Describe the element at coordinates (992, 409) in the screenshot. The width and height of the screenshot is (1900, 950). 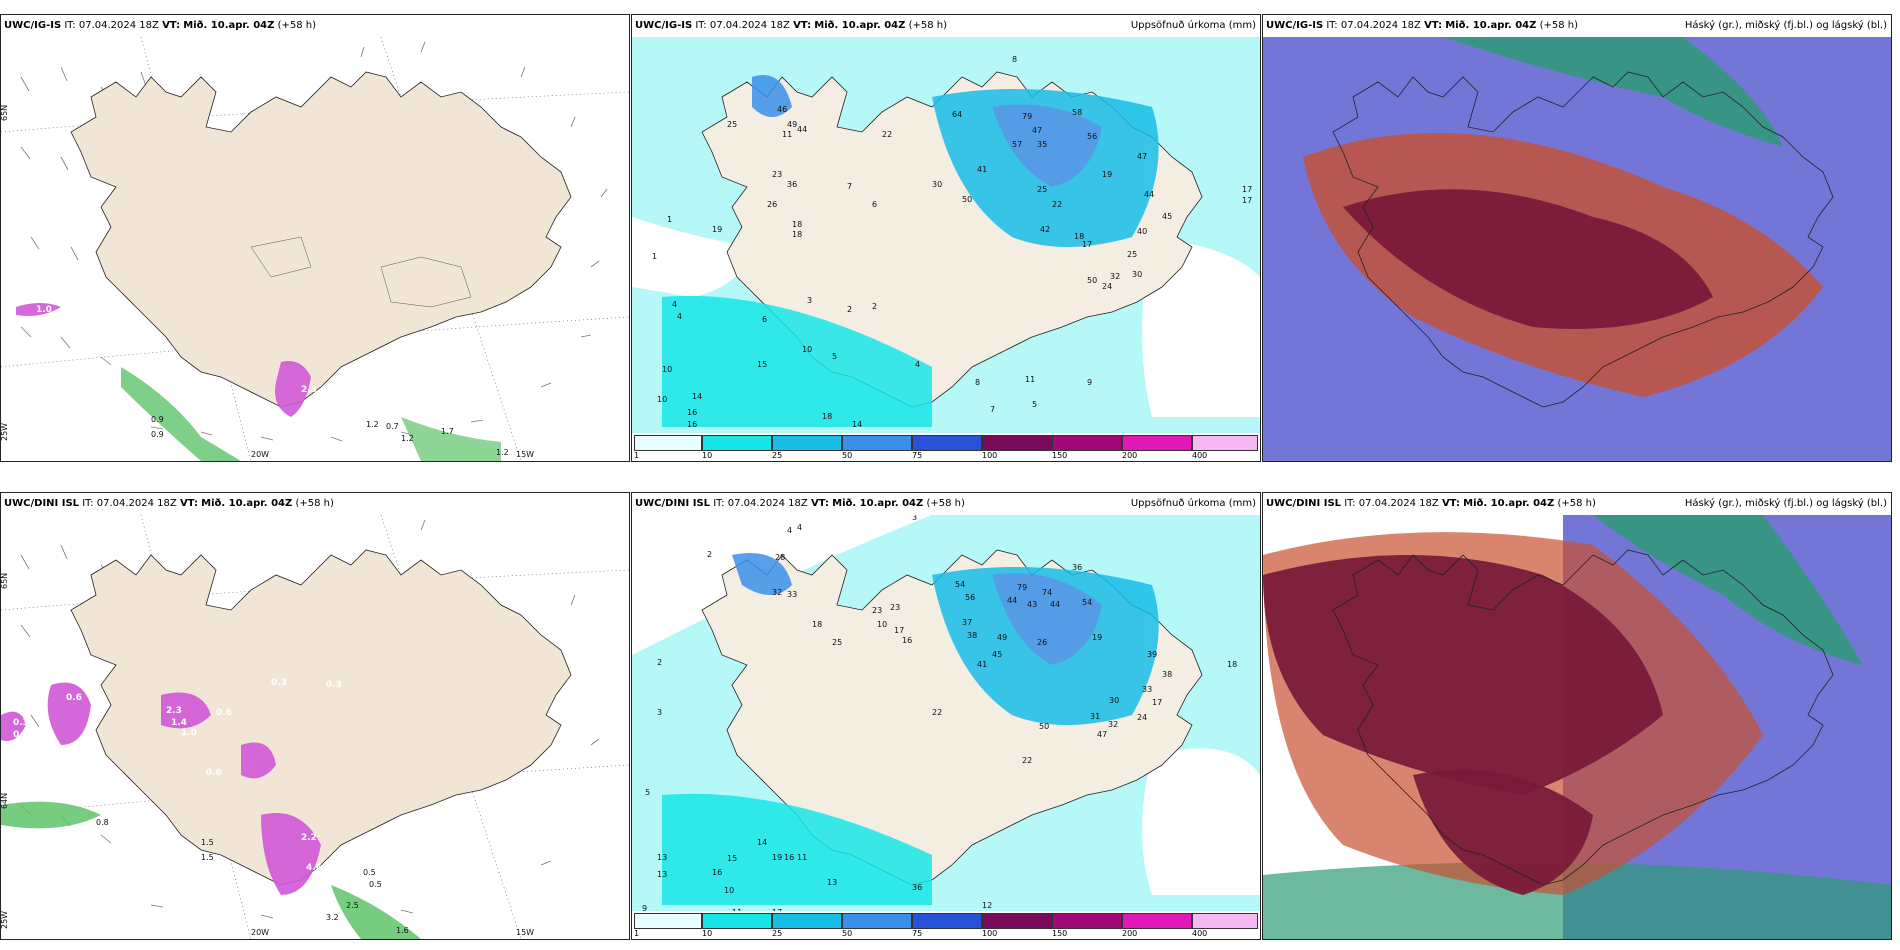
I see `precip-value: 7` at that location.